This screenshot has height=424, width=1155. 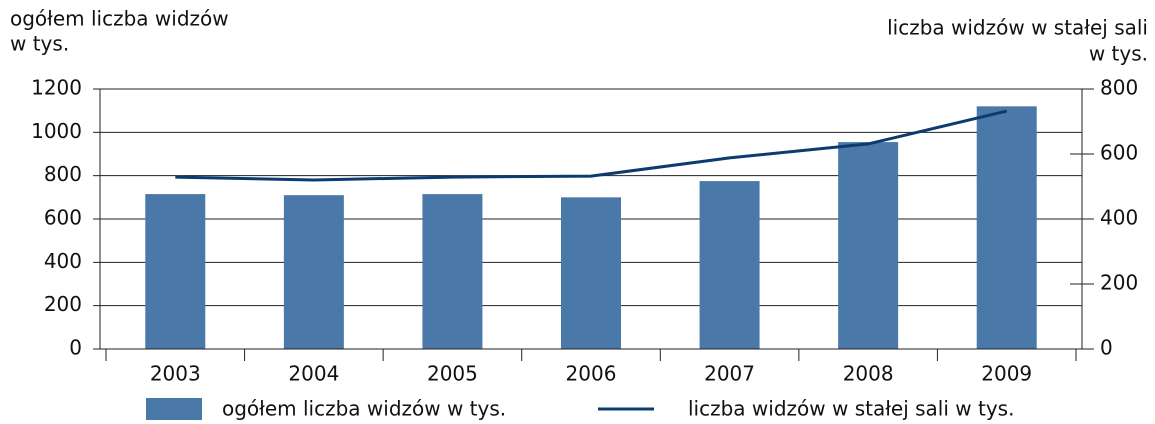 I want to click on y-tick-label: 0, so click(x=75, y=348).